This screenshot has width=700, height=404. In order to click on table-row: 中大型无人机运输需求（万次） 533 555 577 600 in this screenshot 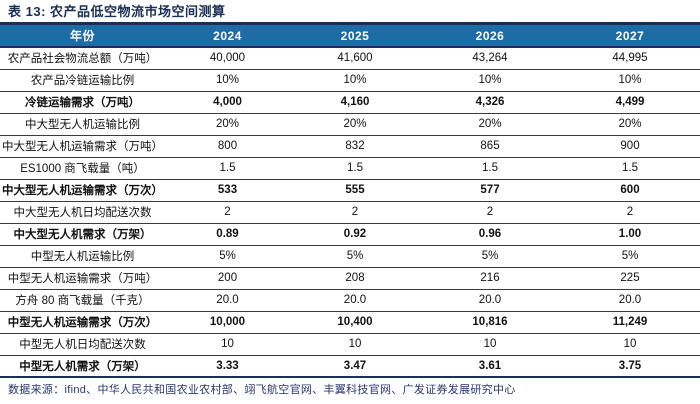, I will do `click(350, 190)`.